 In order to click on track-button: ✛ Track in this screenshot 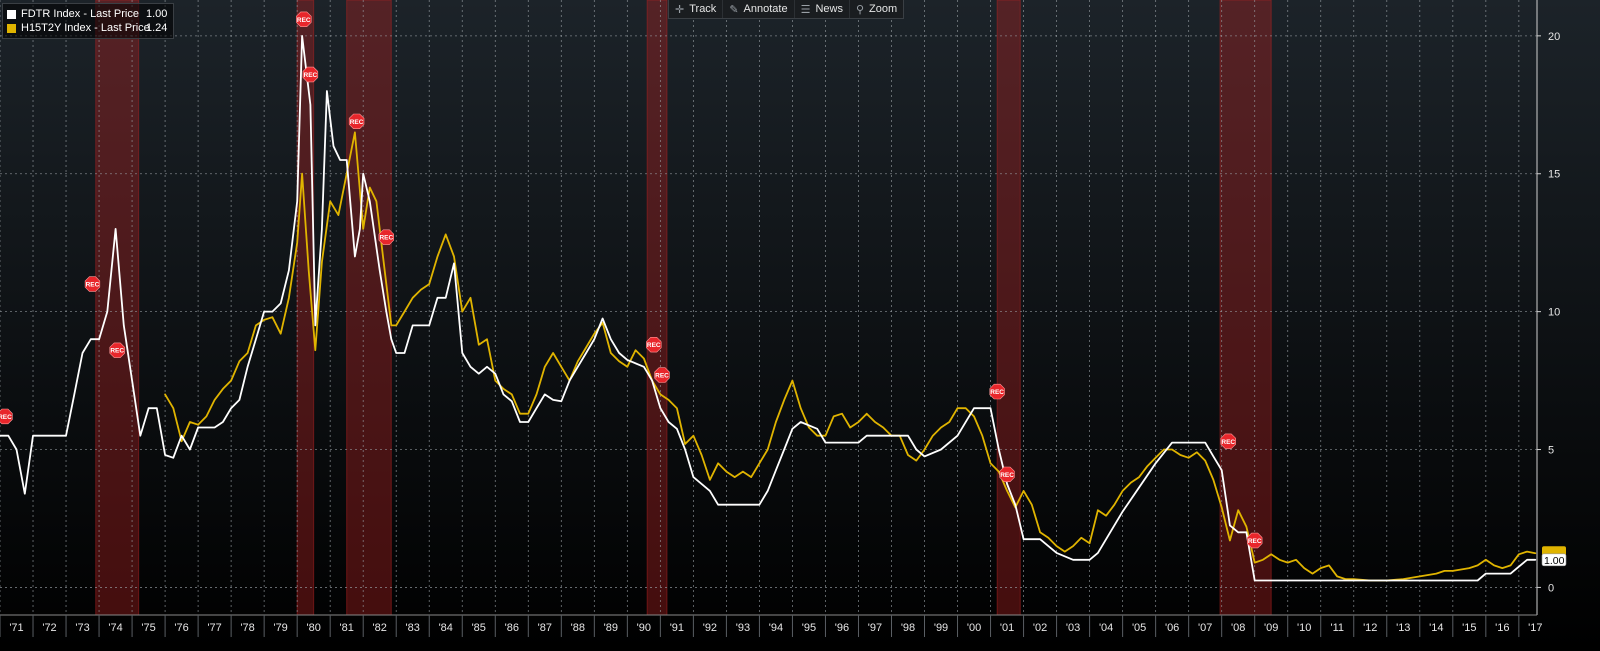, I will do `click(695, 9)`.